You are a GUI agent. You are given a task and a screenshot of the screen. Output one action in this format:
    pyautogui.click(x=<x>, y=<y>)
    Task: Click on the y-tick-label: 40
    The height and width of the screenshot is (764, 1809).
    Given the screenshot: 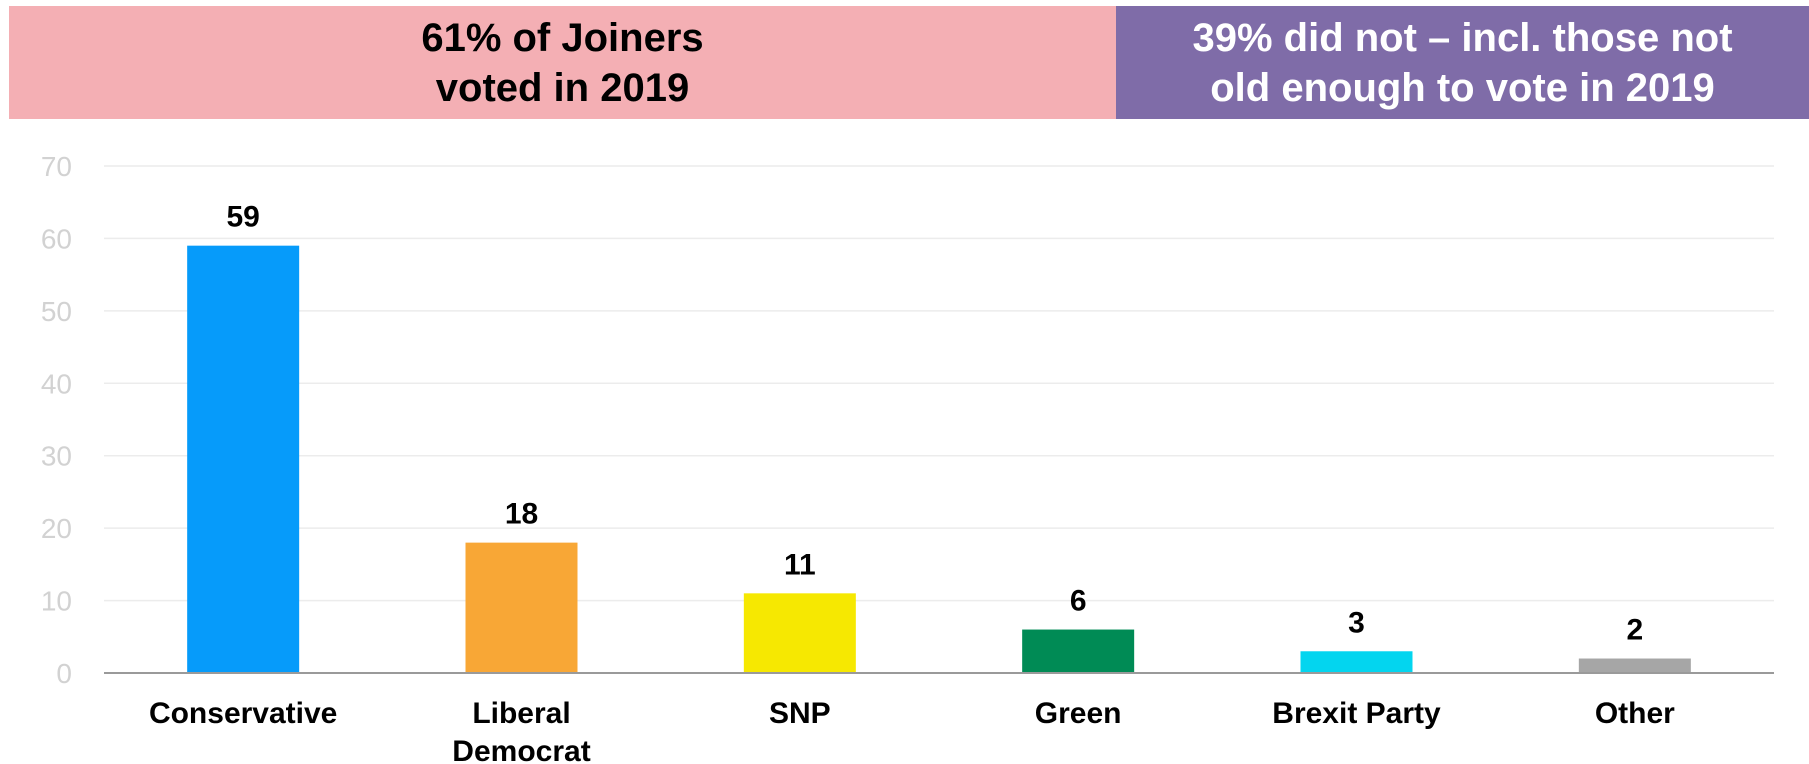 What is the action you would take?
    pyautogui.click(x=56, y=383)
    